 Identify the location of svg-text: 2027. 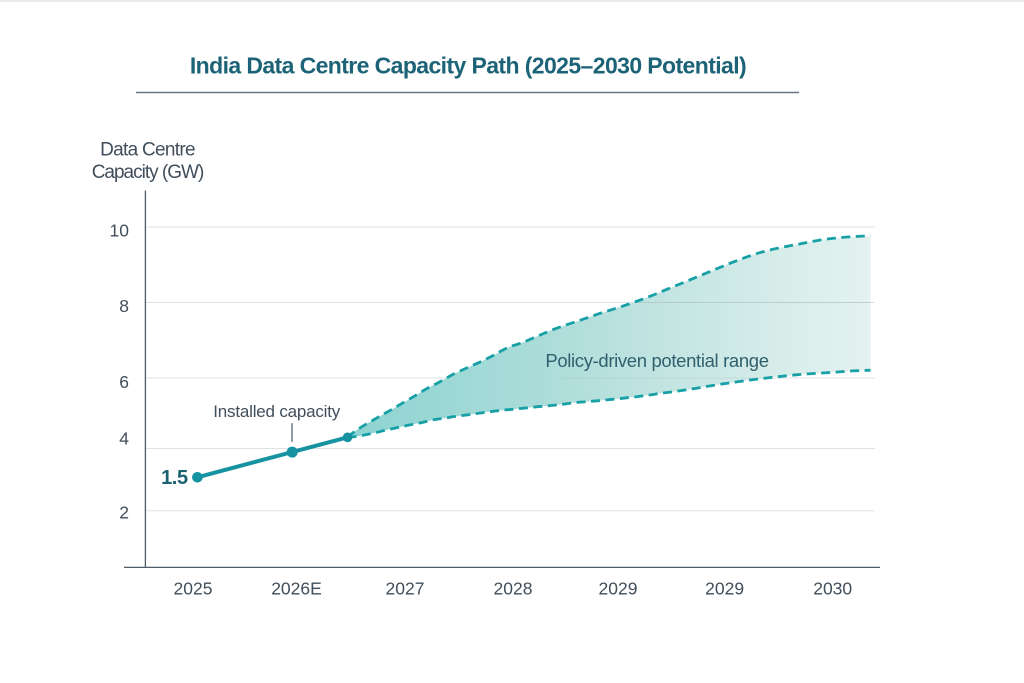
(405, 588).